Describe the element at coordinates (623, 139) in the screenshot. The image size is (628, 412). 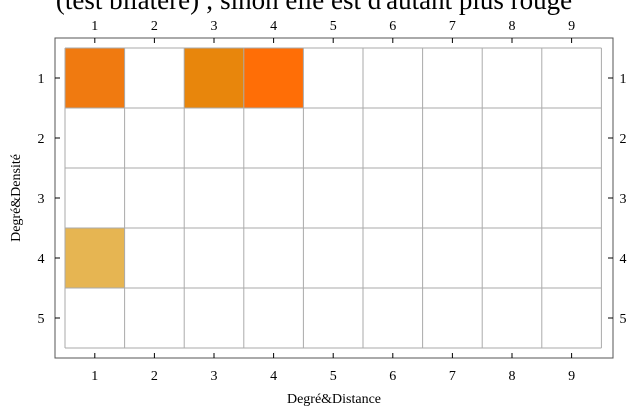
I see `y-tick-label-right: 2` at that location.